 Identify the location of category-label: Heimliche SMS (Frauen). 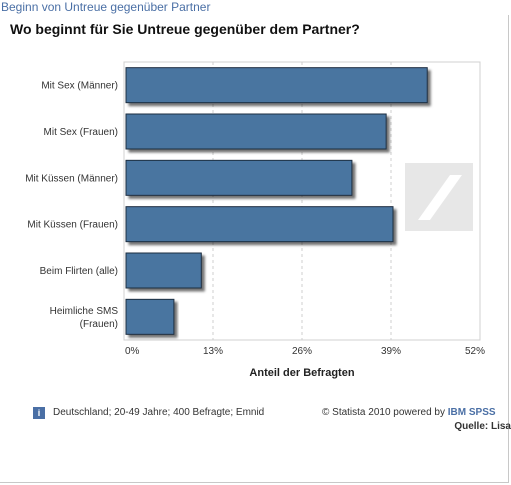
(84, 318).